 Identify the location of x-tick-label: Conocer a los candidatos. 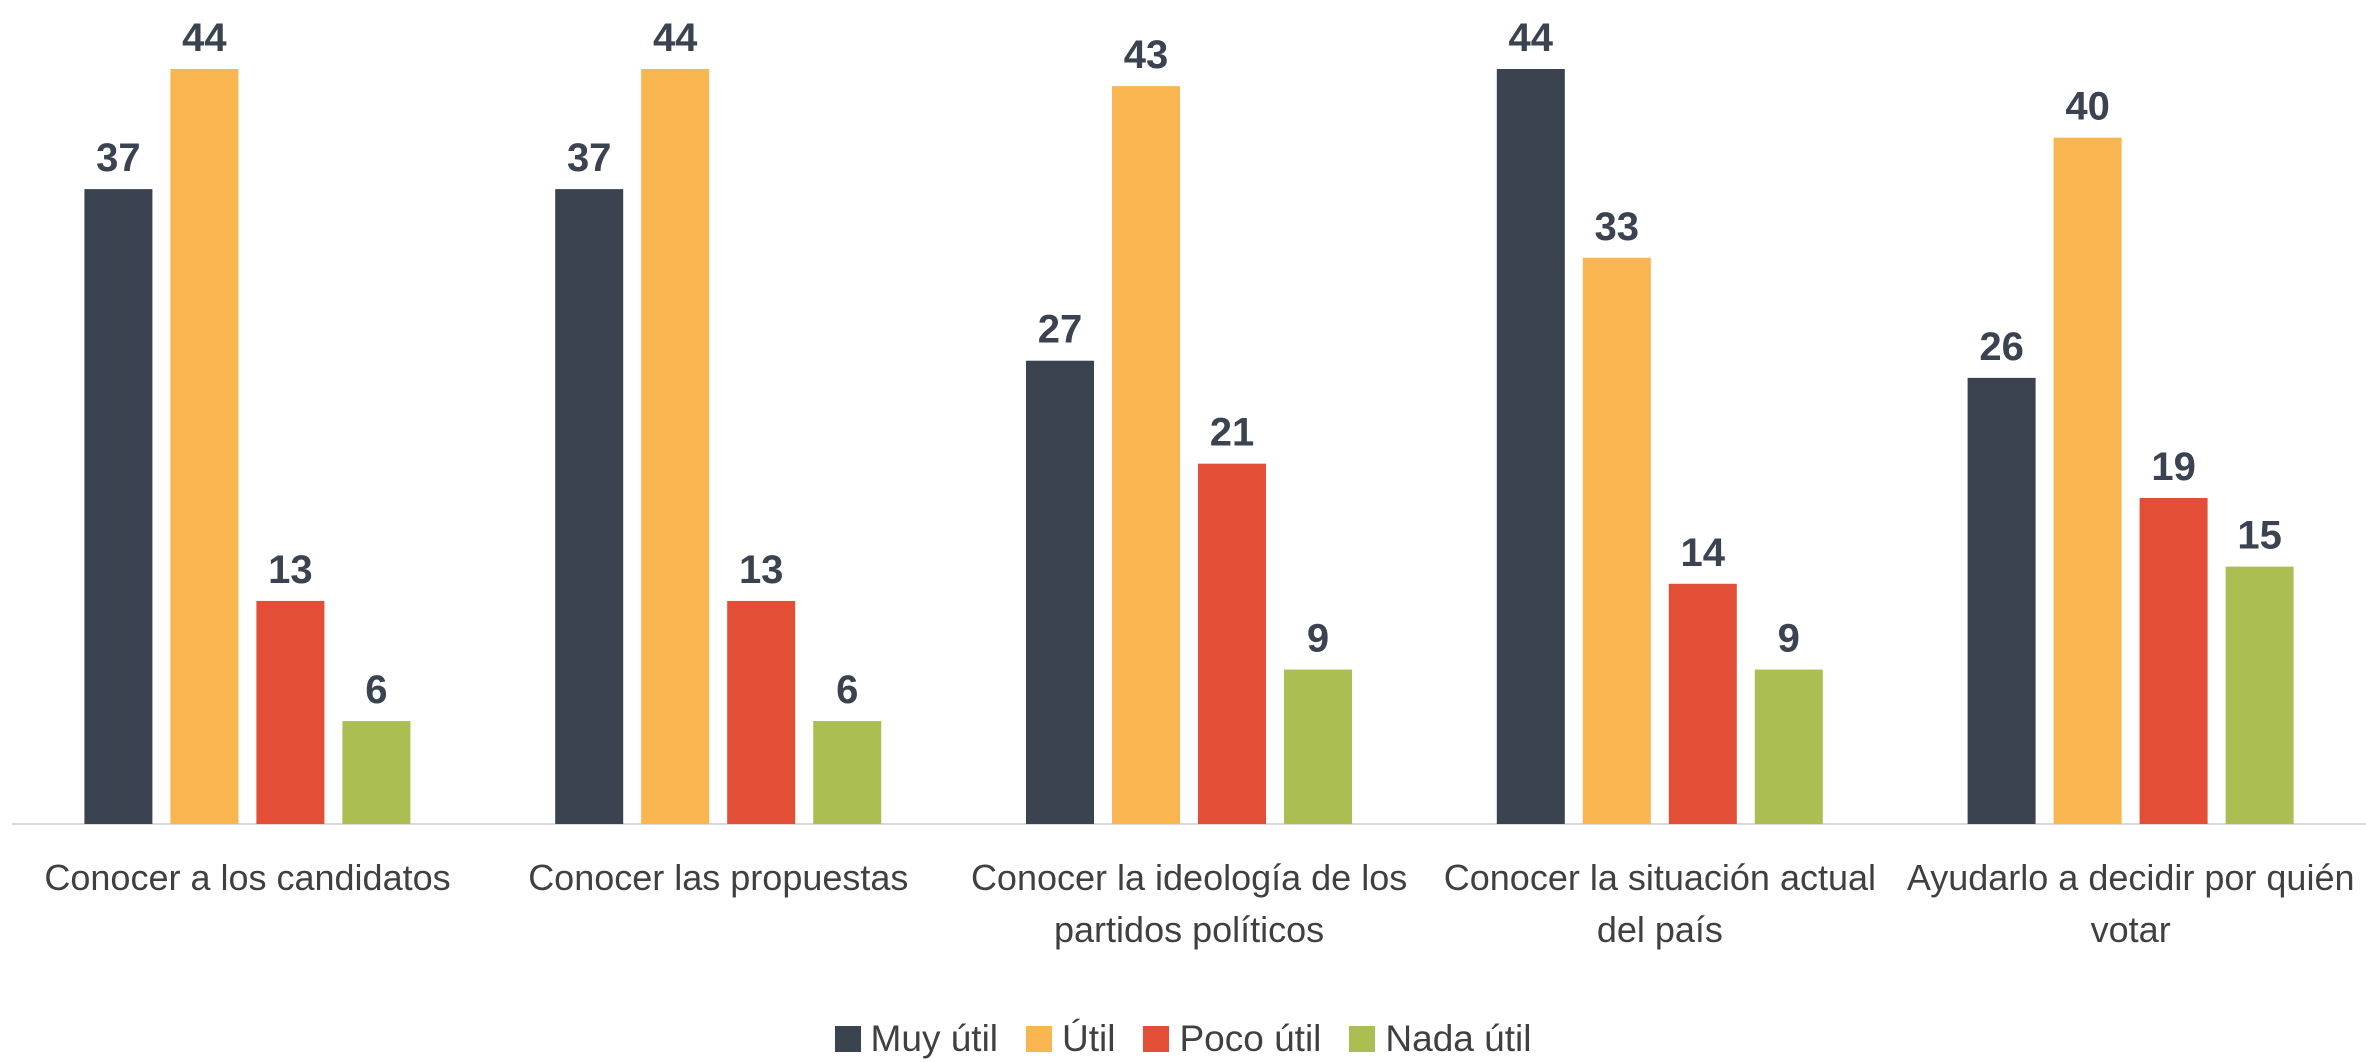
(247, 877).